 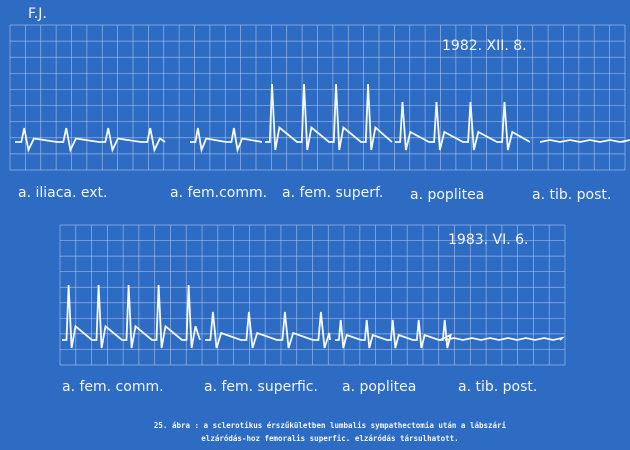 What do you see at coordinates (332, 193) in the screenshot?
I see `vessel-label: a. fem. superf.` at bounding box center [332, 193].